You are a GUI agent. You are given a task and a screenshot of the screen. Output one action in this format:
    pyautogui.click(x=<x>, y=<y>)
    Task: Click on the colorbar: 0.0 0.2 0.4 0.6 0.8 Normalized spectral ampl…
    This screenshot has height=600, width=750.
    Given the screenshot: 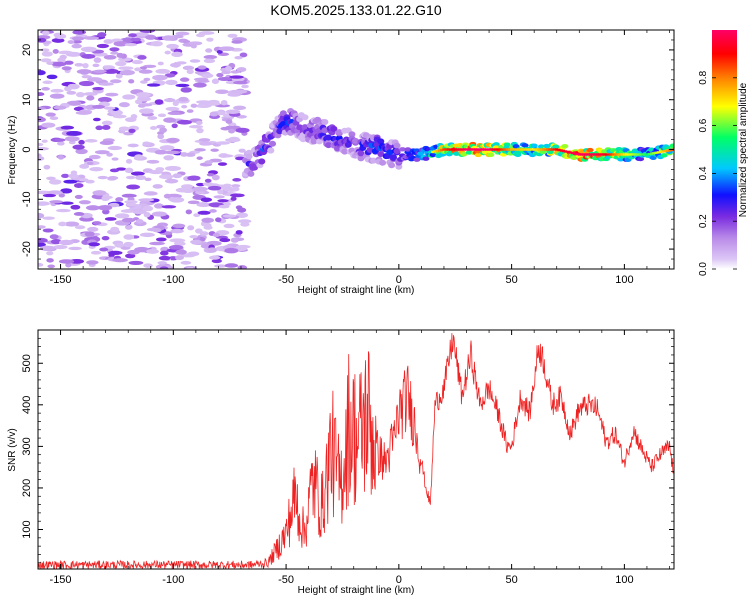 What is the action you would take?
    pyautogui.click(x=723, y=153)
    